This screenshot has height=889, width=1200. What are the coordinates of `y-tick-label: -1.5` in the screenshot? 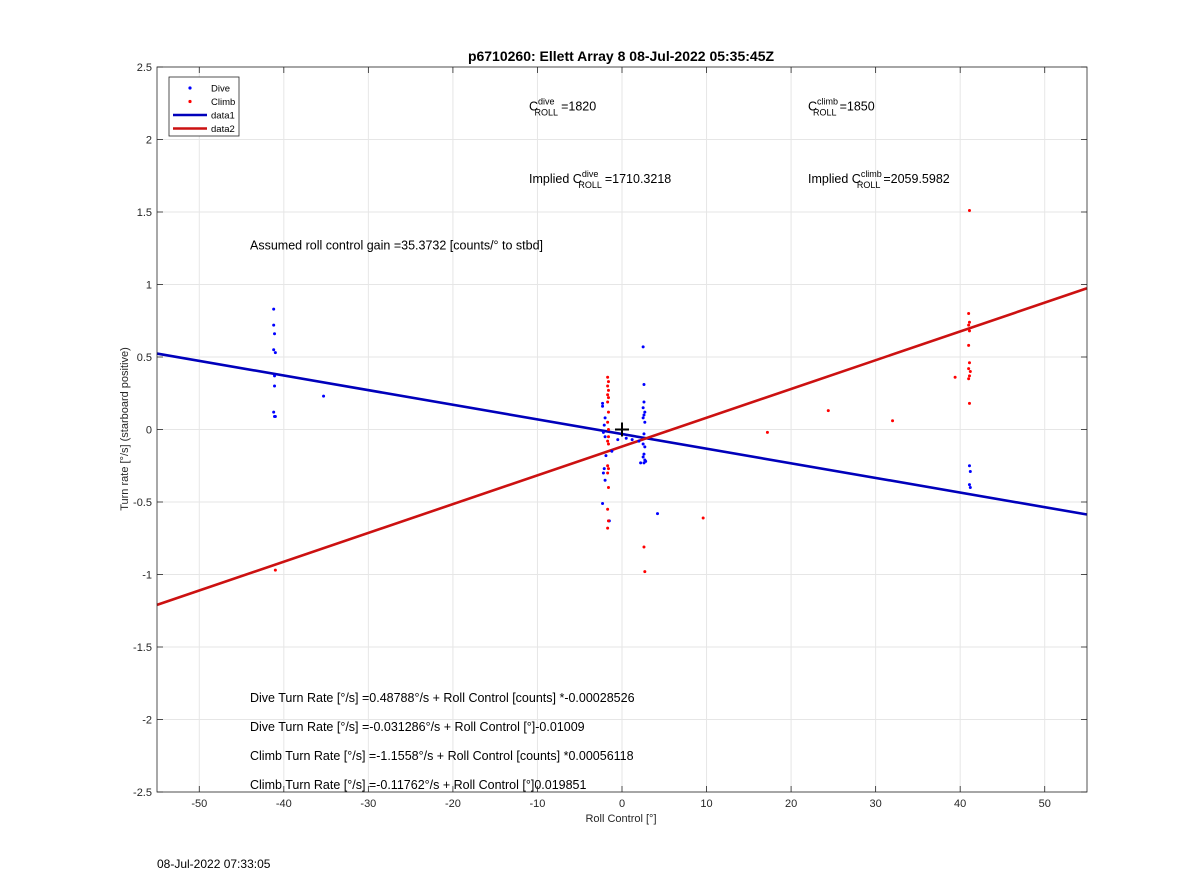 It's located at (142, 648).